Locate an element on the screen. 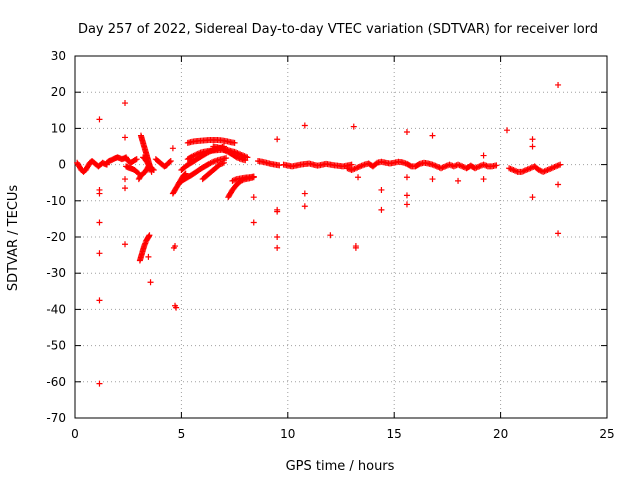 This screenshot has height=480, width=640. x-tick-label: 20 is located at coordinates (500, 434).